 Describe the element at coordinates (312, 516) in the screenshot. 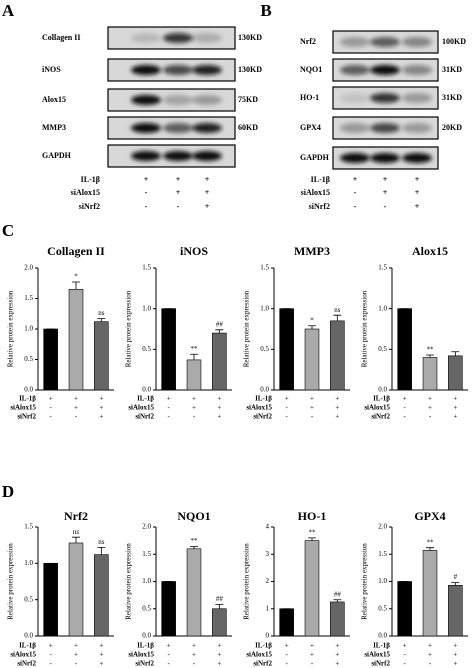

I see `chart-title: HO-1` at that location.